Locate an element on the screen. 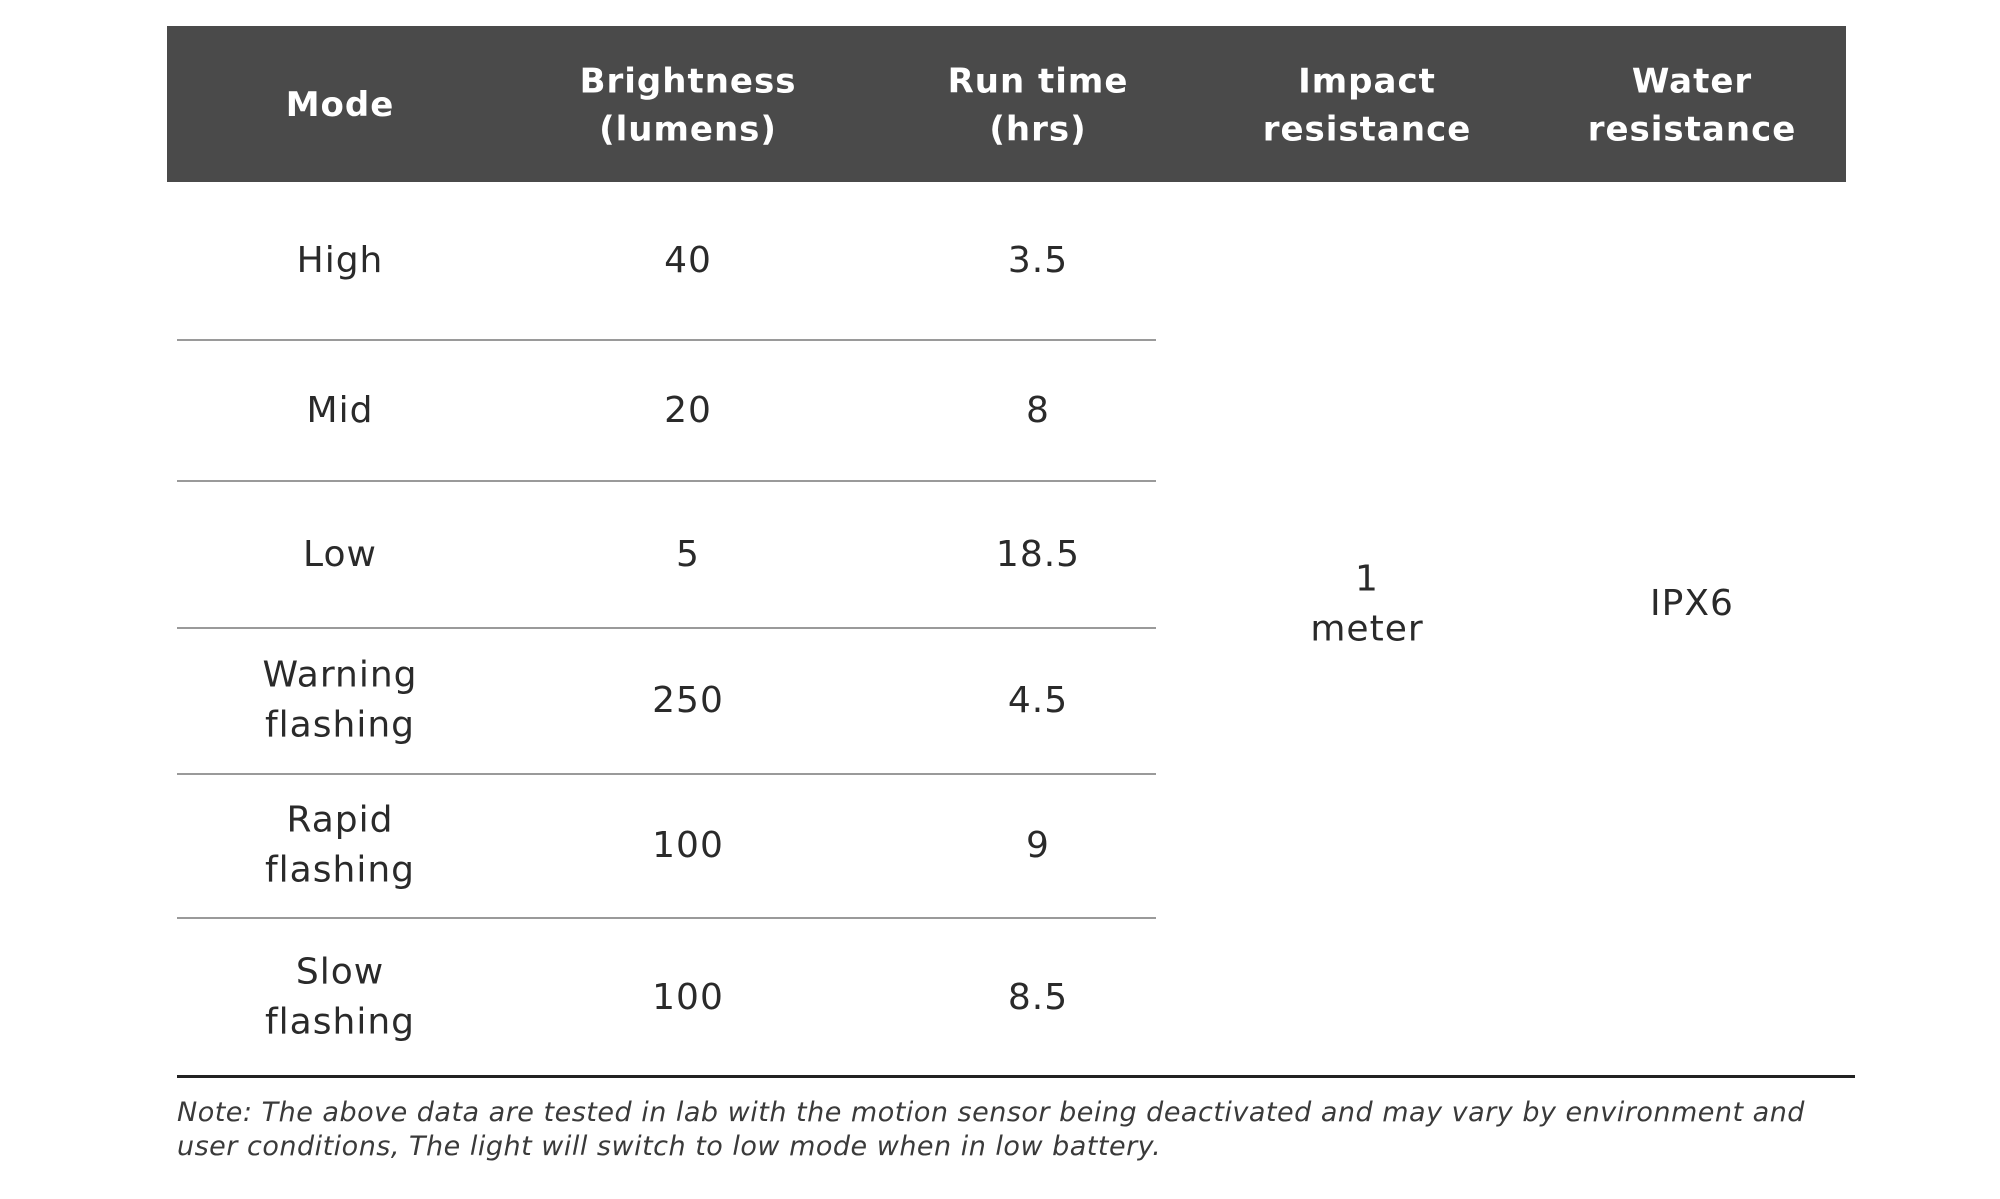 The width and height of the screenshot is (2000, 1199). table-cell: 8 is located at coordinates (1038, 410).